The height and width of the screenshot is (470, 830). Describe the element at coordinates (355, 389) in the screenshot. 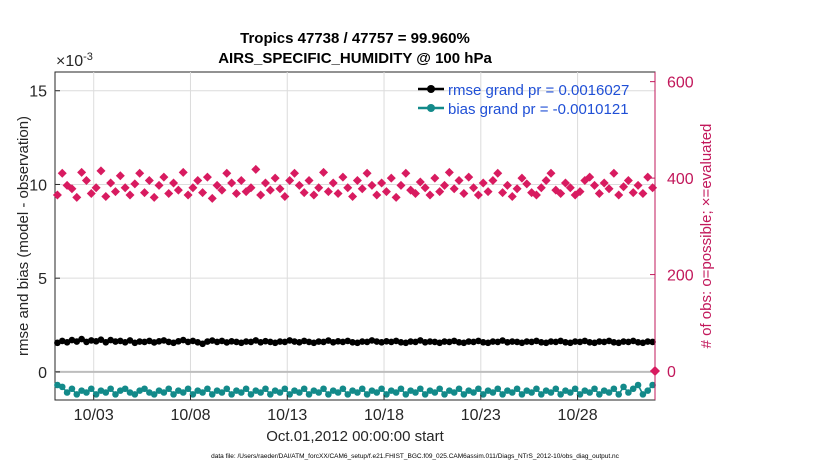

I see `bias-series` at that location.